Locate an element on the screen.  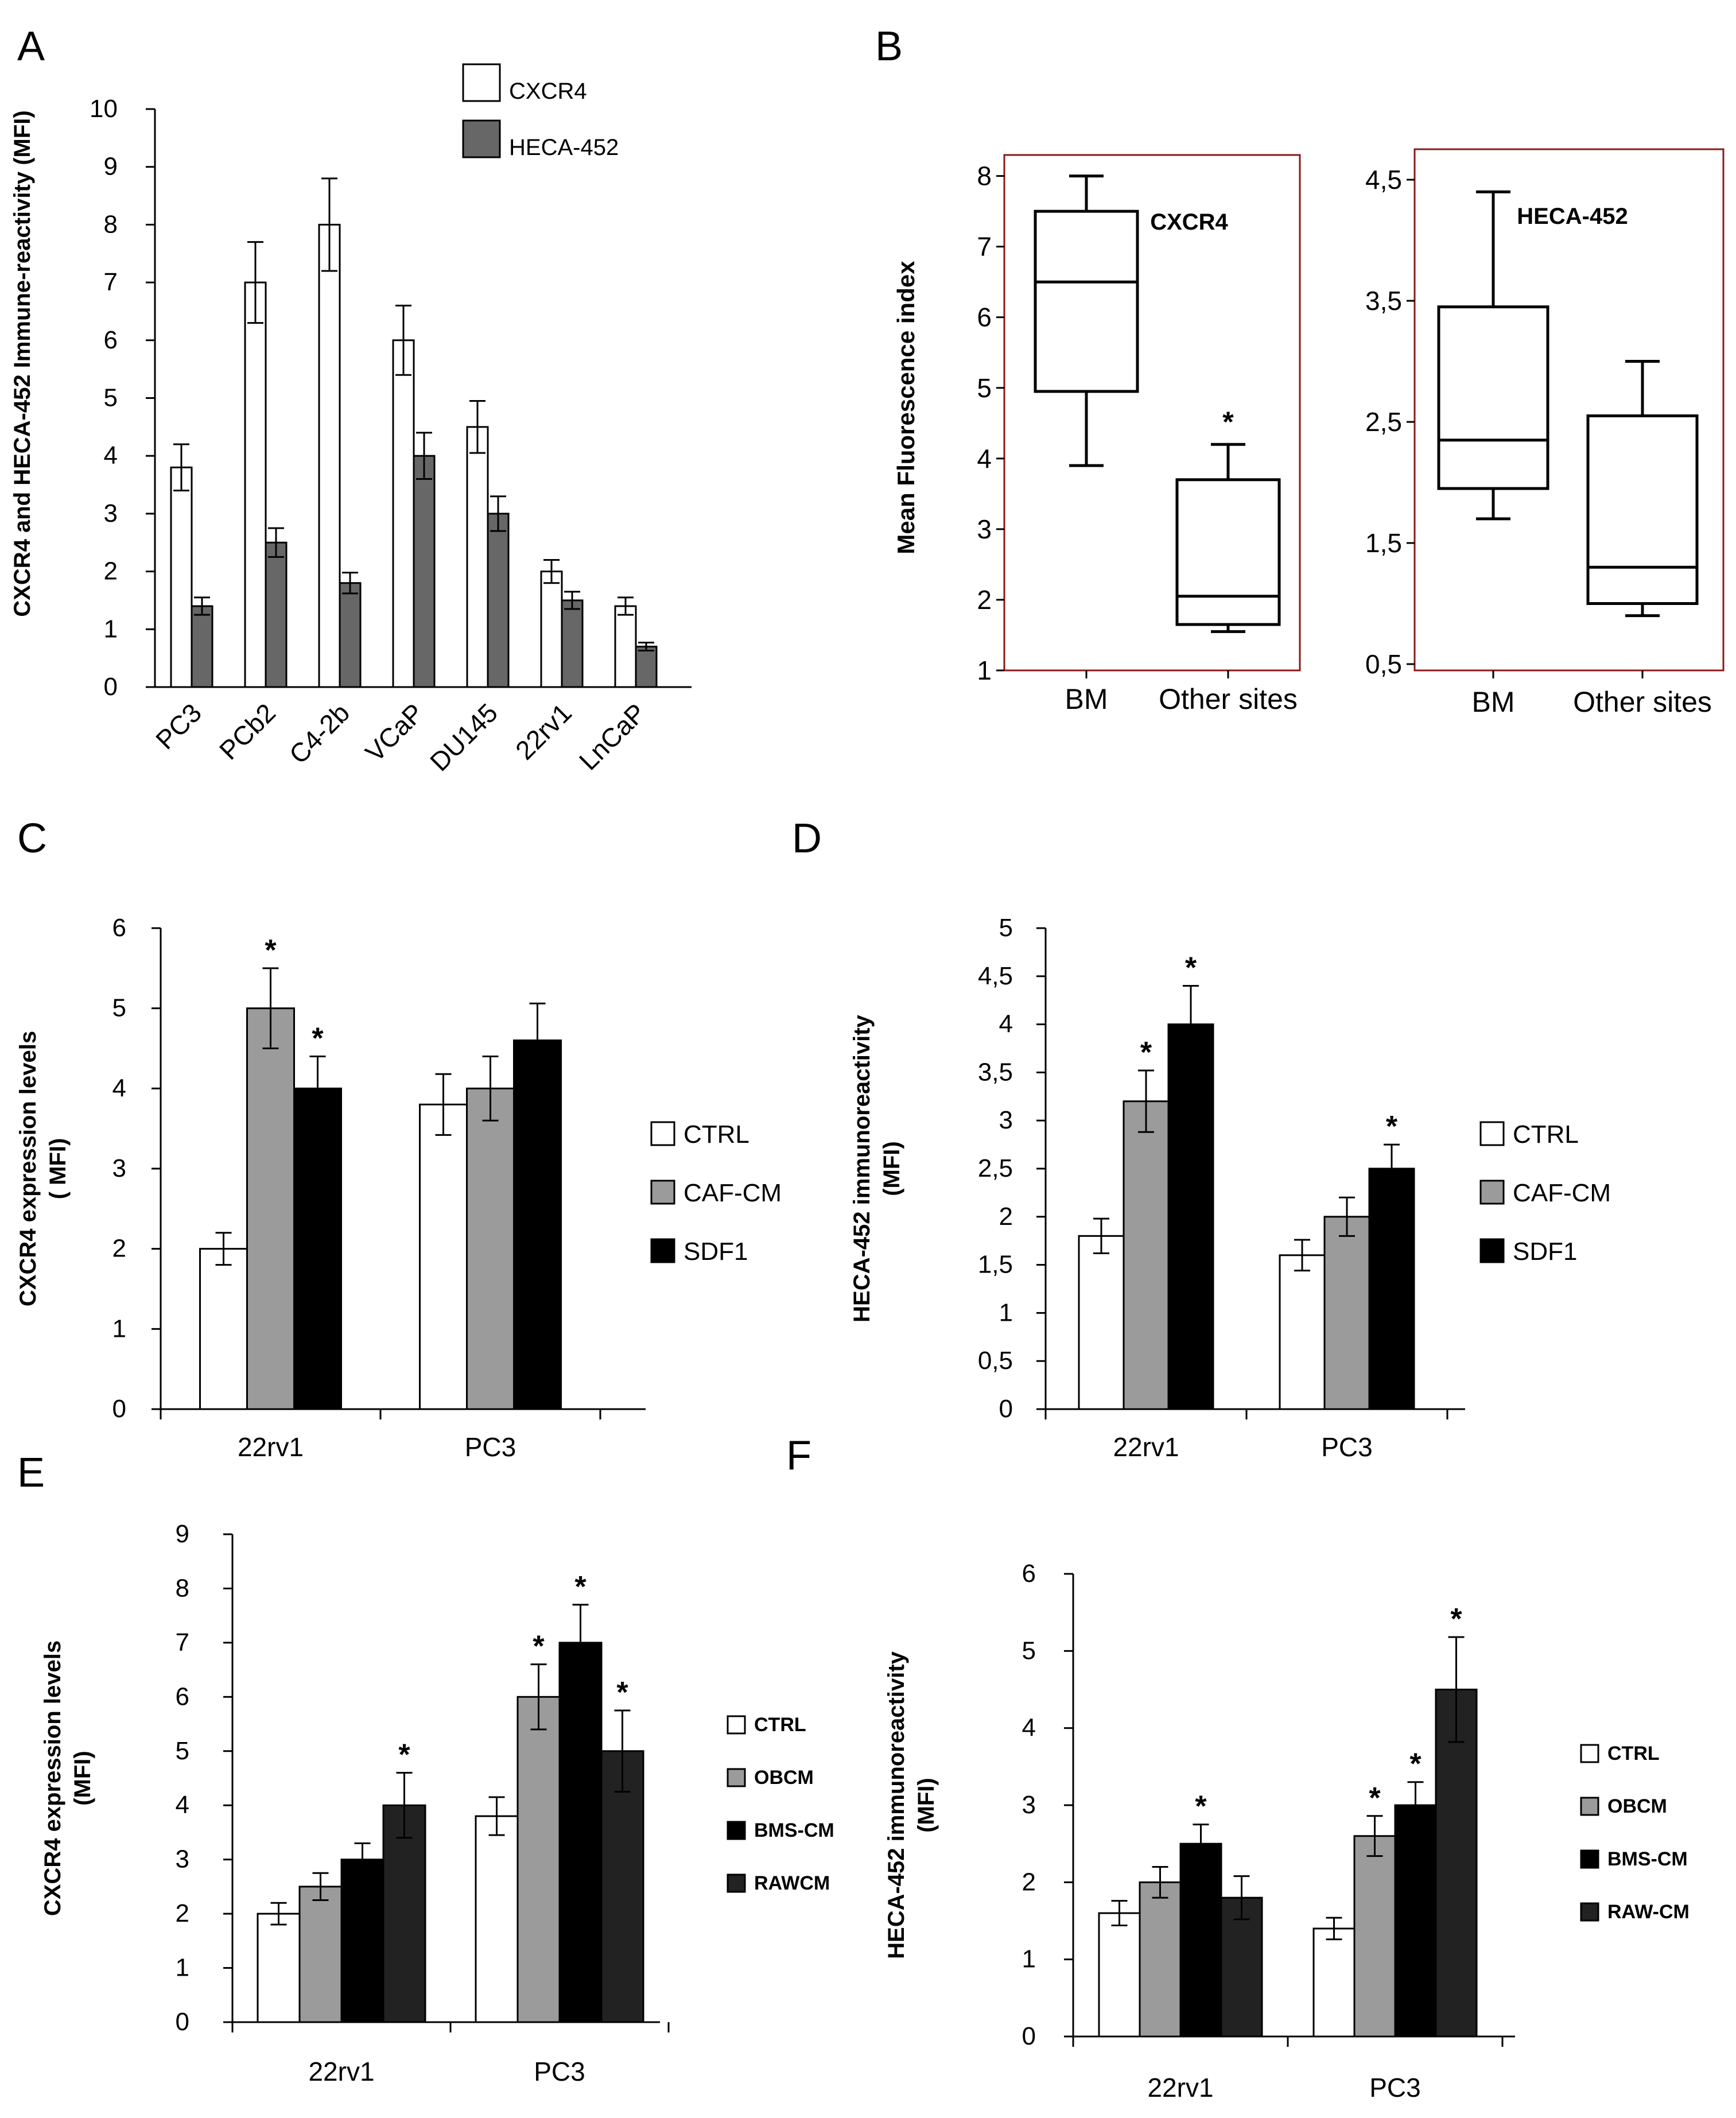
y-tick-label-A: 3 is located at coordinates (111, 513).